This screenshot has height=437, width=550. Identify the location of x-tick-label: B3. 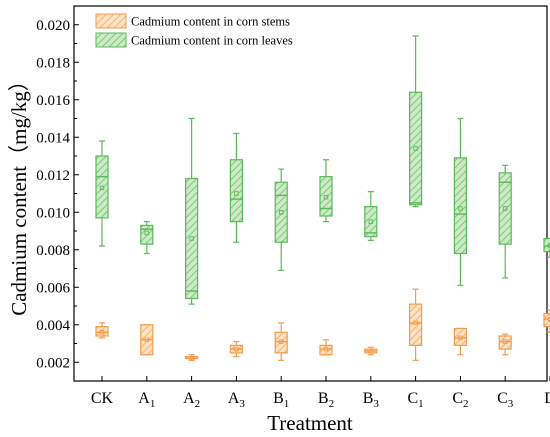
(371, 400).